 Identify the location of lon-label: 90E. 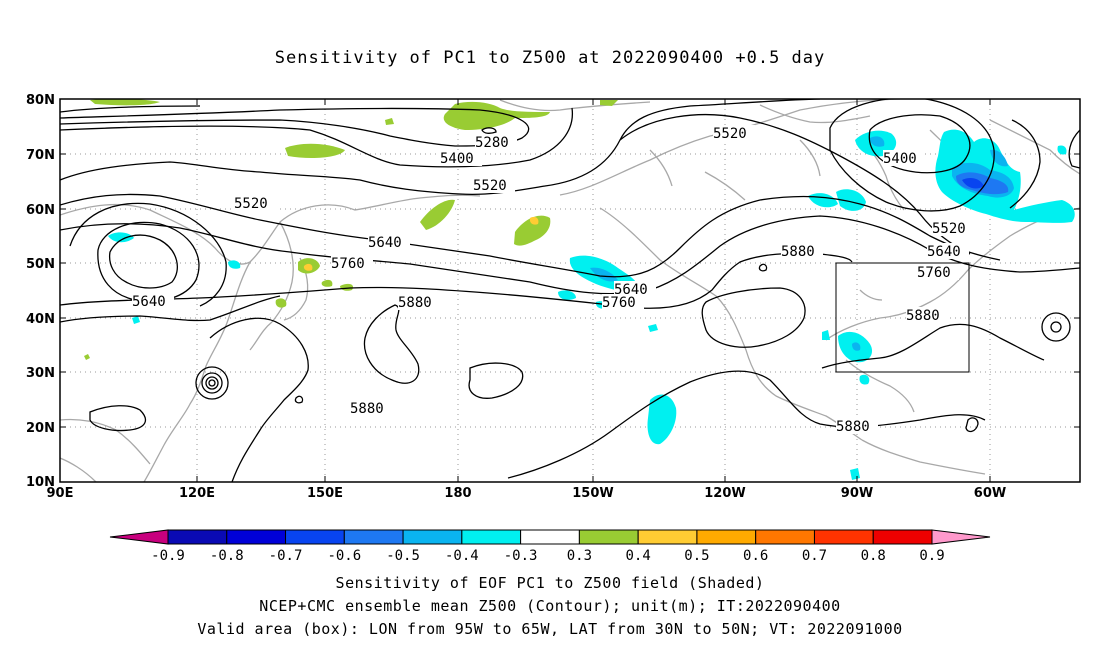
(60, 493).